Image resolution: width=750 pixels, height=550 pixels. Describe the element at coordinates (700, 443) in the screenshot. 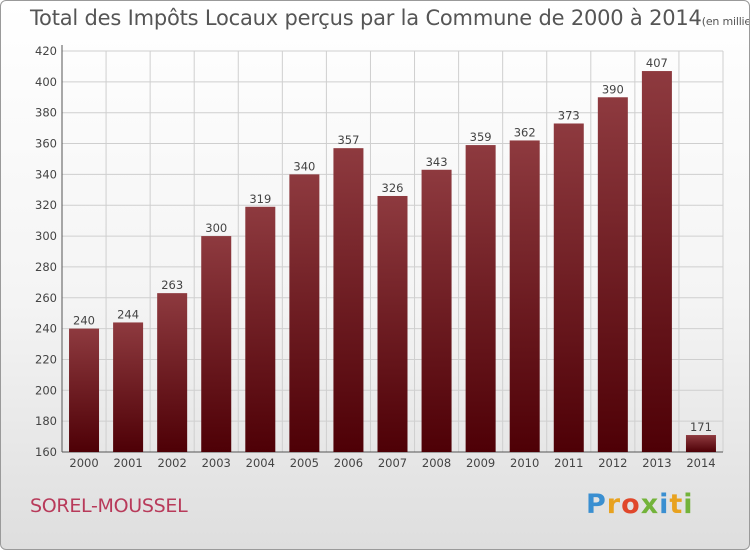

I see `bar-2014` at that location.